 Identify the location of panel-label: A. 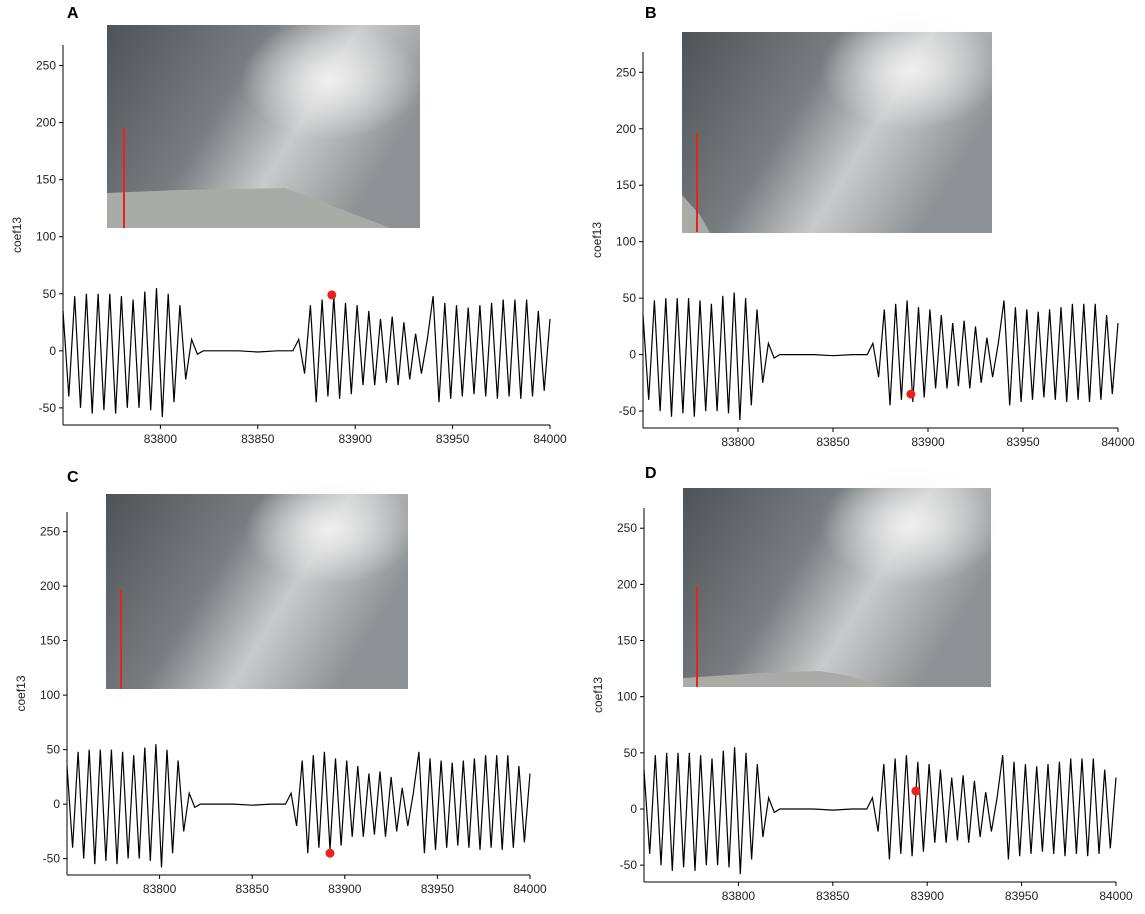
(73, 13).